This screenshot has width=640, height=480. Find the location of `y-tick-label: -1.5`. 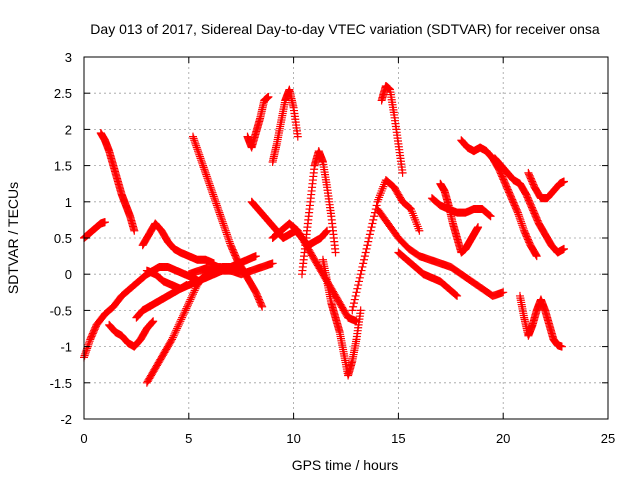

y-tick-label: -1.5 is located at coordinates (61, 383).